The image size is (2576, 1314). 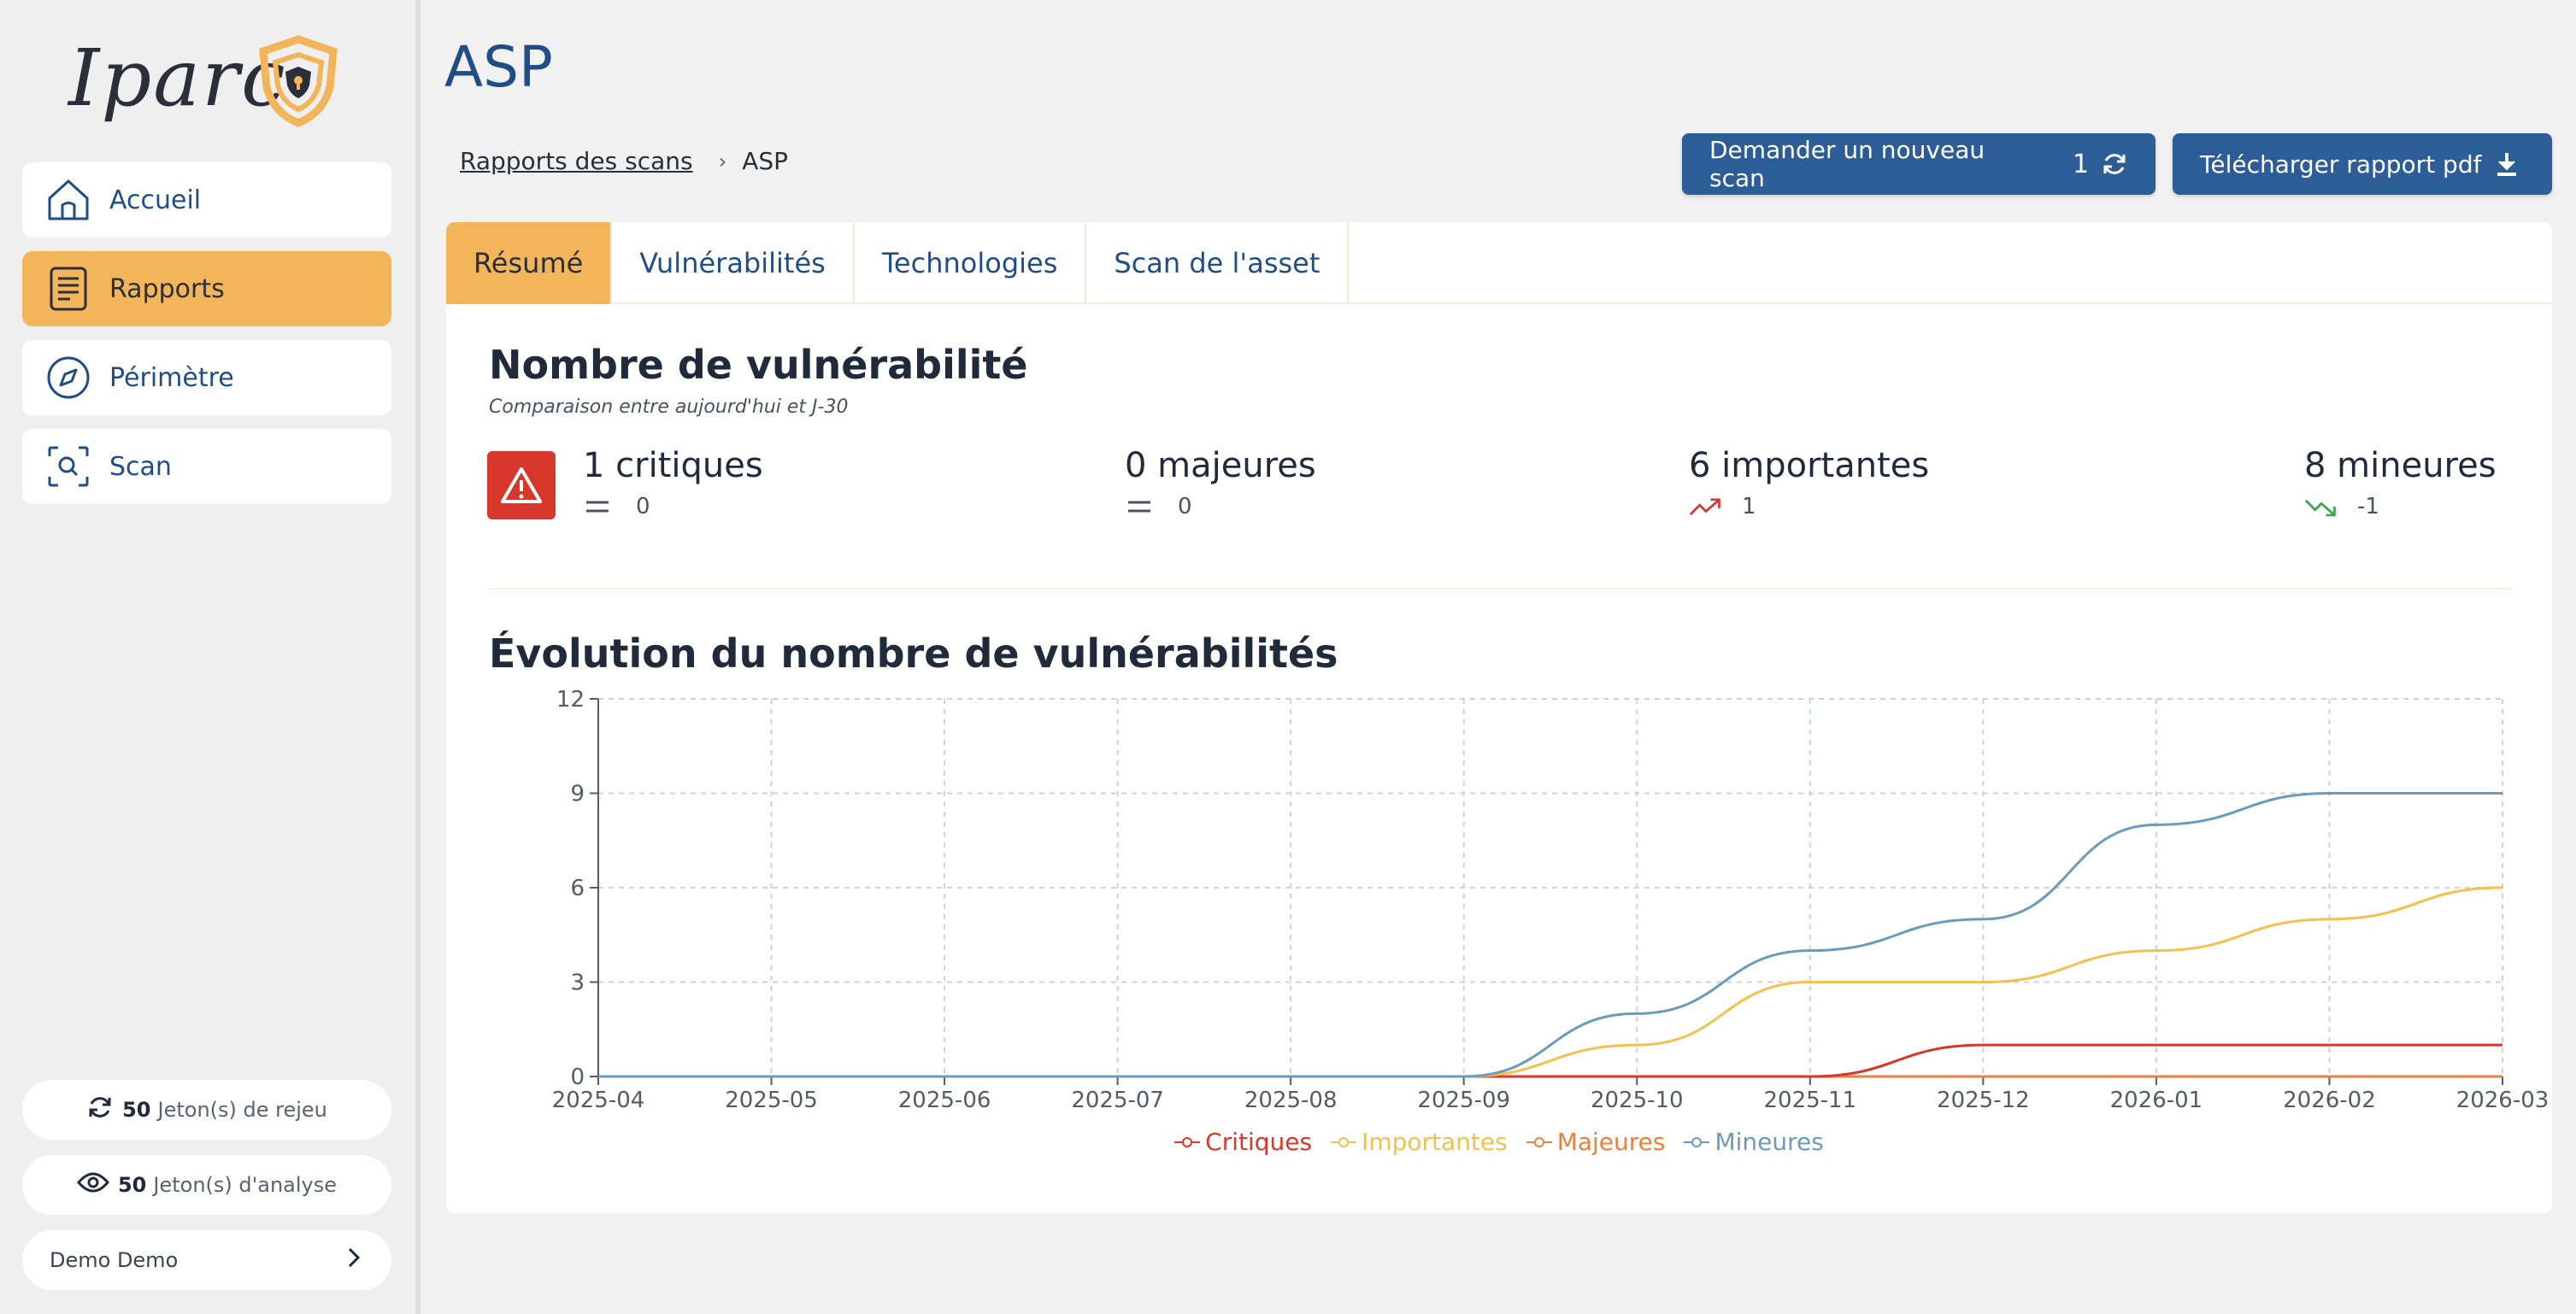 I want to click on request-scan-label: Demander un nouveau scan, so click(x=1847, y=164).